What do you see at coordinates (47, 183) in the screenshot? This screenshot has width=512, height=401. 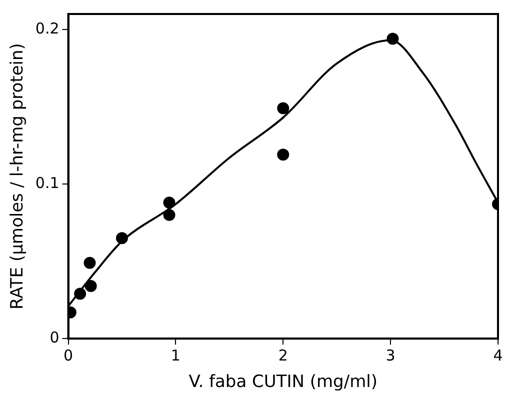 I see `y-tick-label: 0.1` at bounding box center [47, 183].